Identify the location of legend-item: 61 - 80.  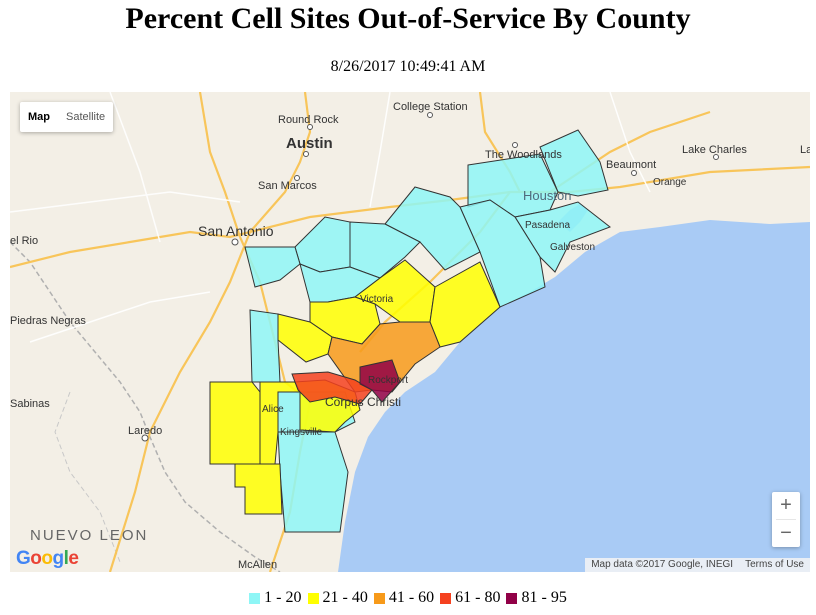
(470, 598).